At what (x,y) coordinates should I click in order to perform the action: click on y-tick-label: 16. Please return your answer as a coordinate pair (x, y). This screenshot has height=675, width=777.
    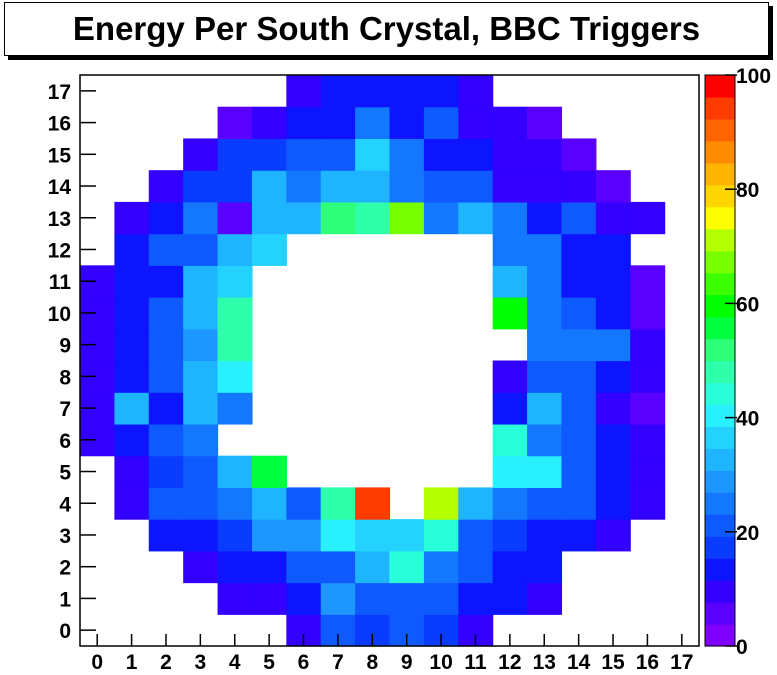
    Looking at the image, I should click on (59, 124).